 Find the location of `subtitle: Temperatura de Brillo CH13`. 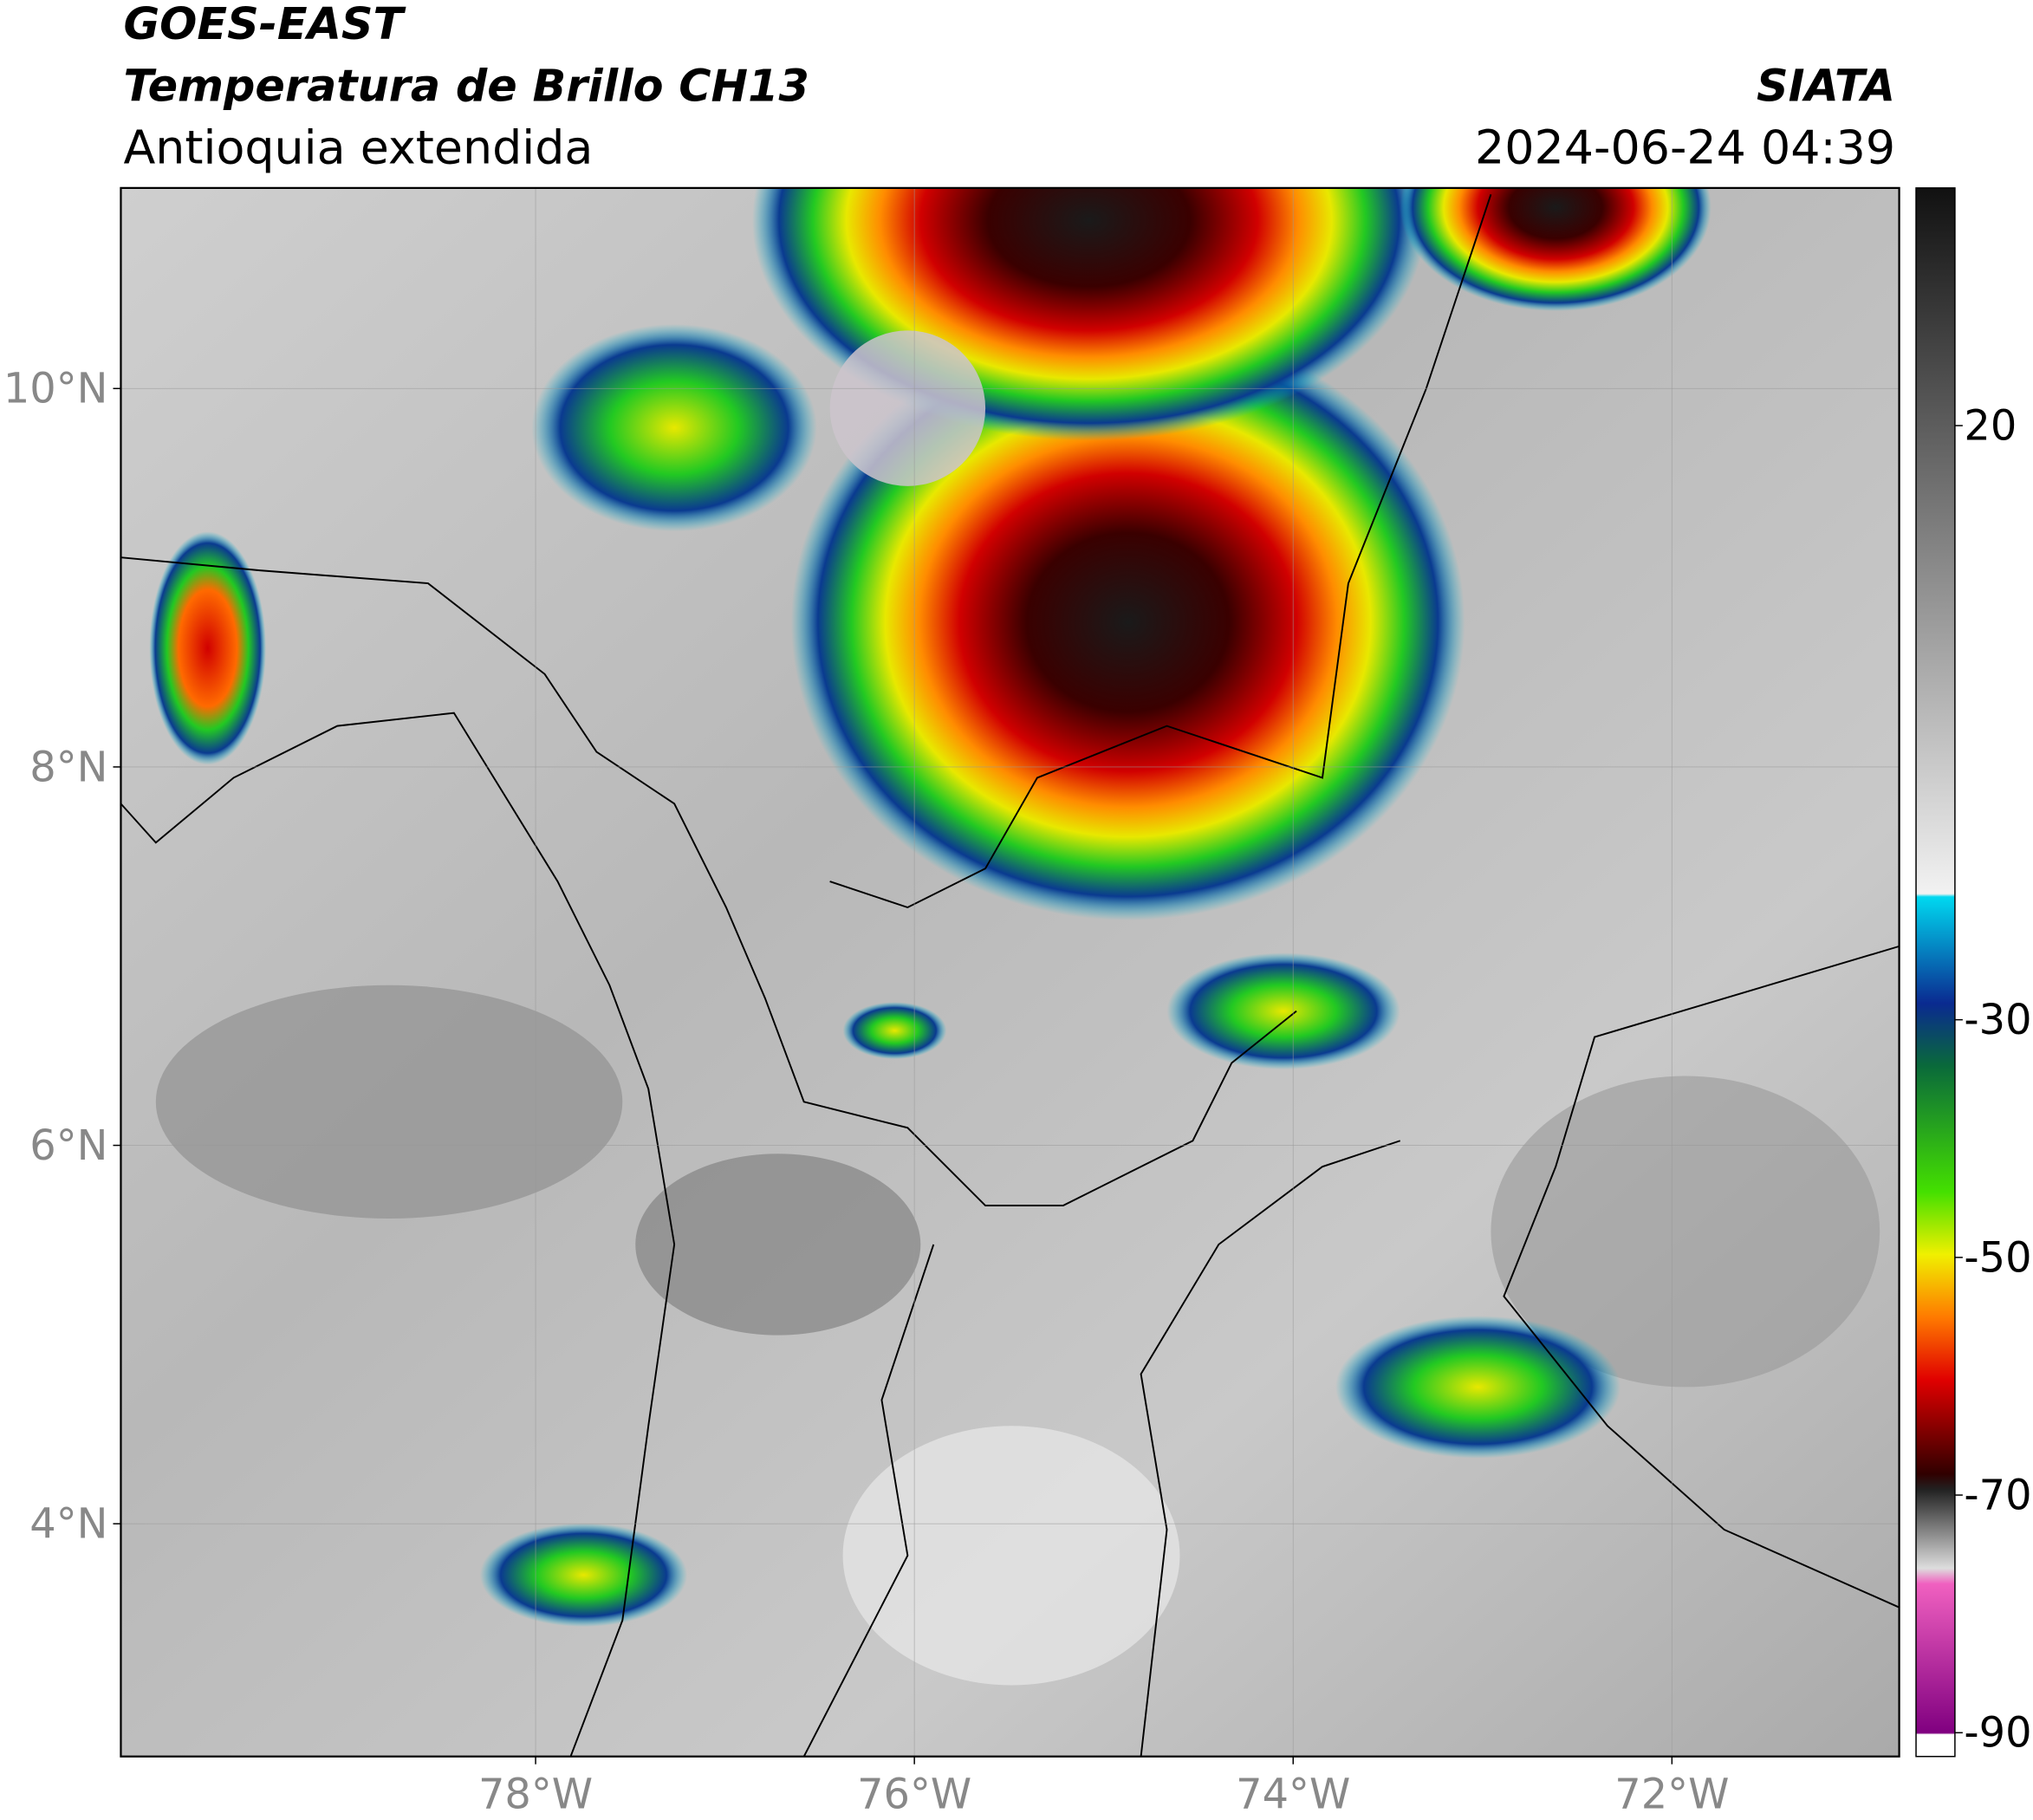

subtitle: Temperatura de Brillo CH13 is located at coordinates (466, 86).